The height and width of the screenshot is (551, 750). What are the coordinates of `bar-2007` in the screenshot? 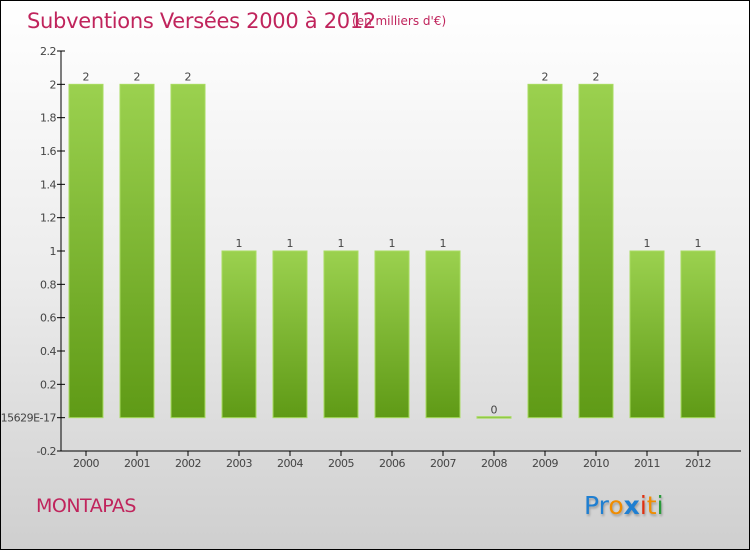 It's located at (443, 334).